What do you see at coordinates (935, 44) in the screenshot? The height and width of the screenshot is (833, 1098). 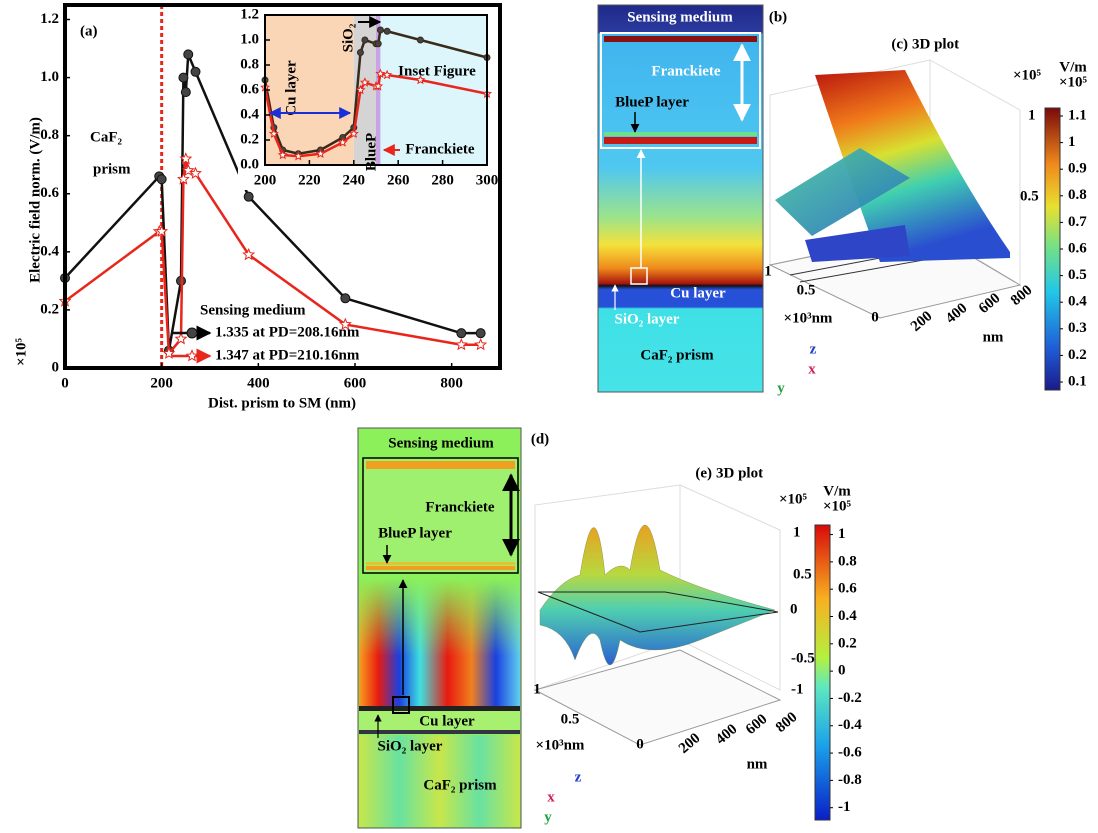 I see `plot-title: 3D plot` at bounding box center [935, 44].